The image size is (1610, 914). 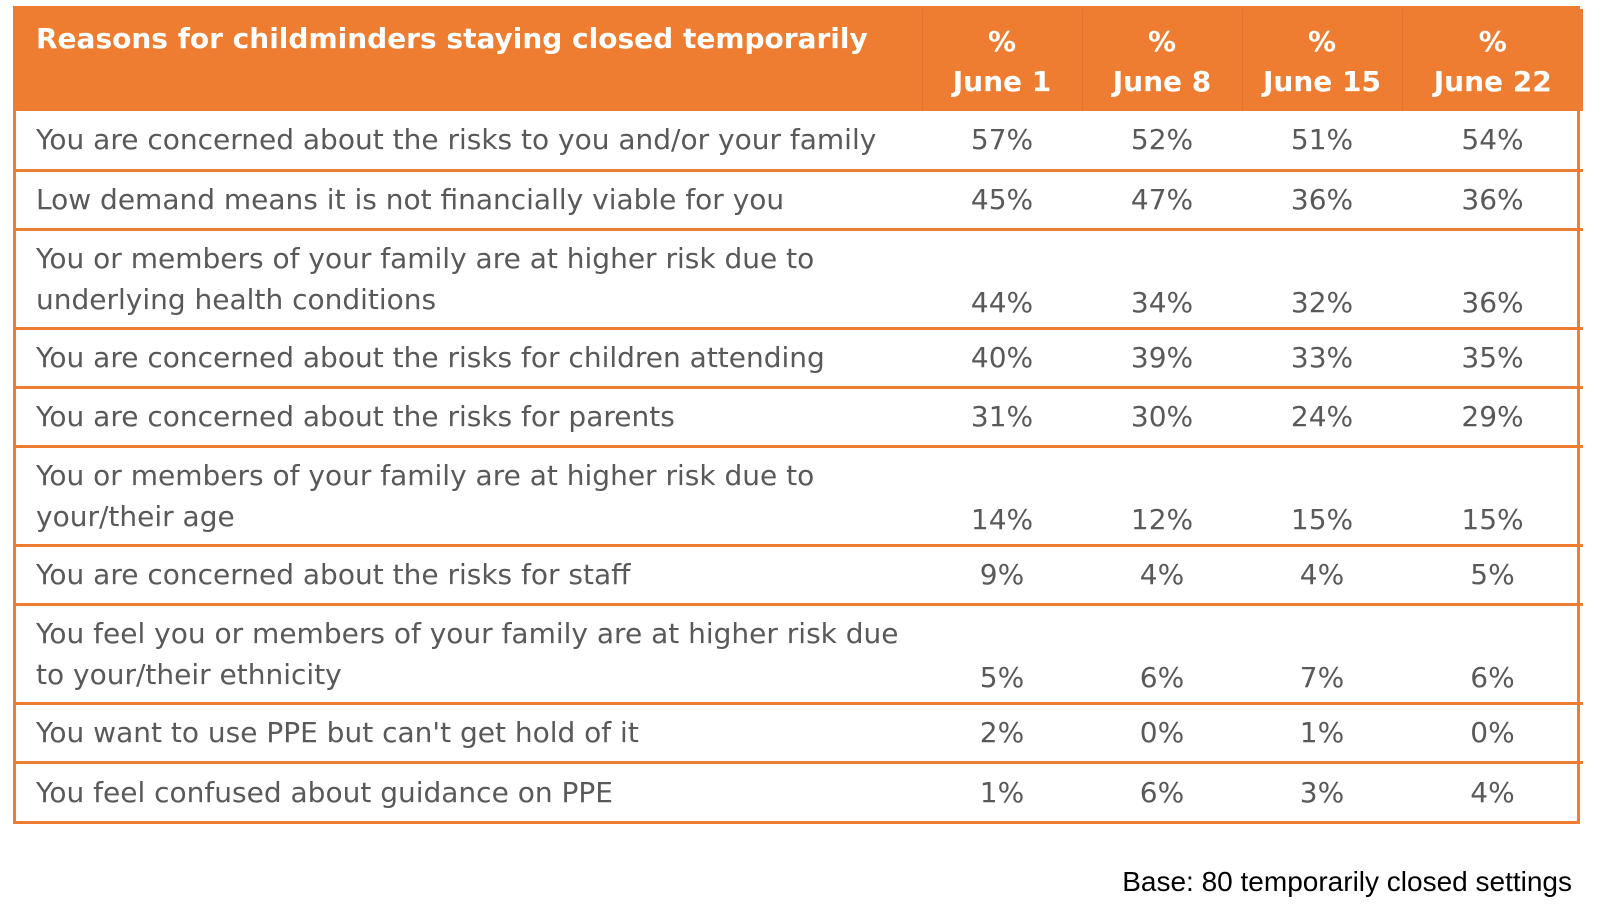 What do you see at coordinates (1162, 81) in the screenshot?
I see `column-label: June 8` at bounding box center [1162, 81].